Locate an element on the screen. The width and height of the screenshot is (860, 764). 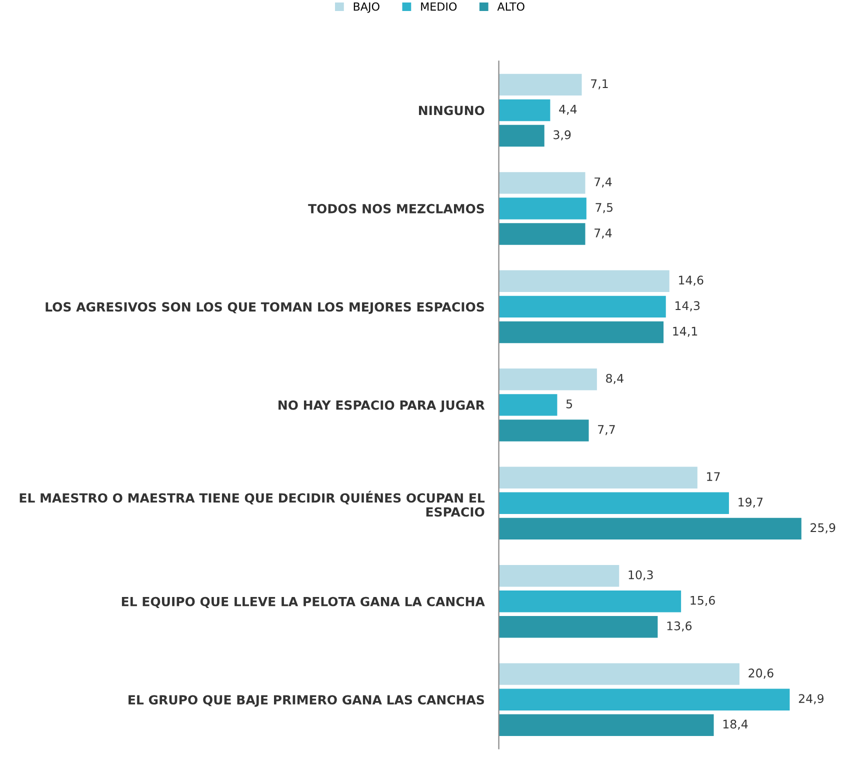
data-label: 20,6 is located at coordinates (761, 673).